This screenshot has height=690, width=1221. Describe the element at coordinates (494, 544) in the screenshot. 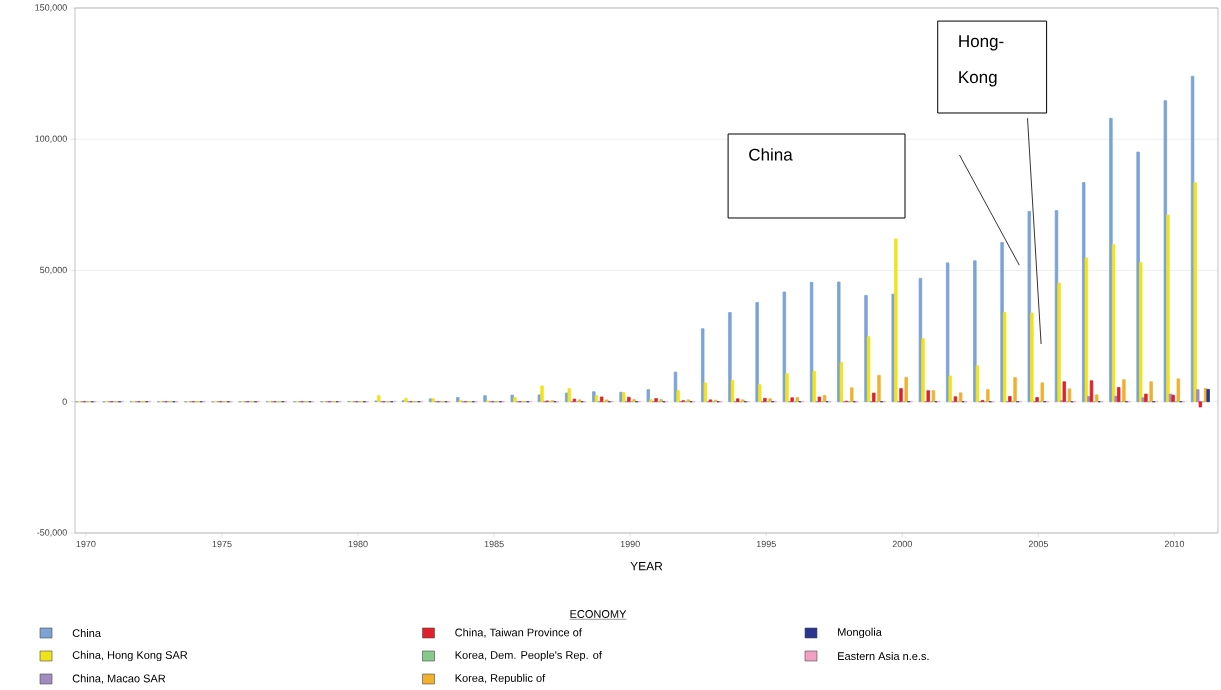

I see `x-tick-label: 1985` at that location.